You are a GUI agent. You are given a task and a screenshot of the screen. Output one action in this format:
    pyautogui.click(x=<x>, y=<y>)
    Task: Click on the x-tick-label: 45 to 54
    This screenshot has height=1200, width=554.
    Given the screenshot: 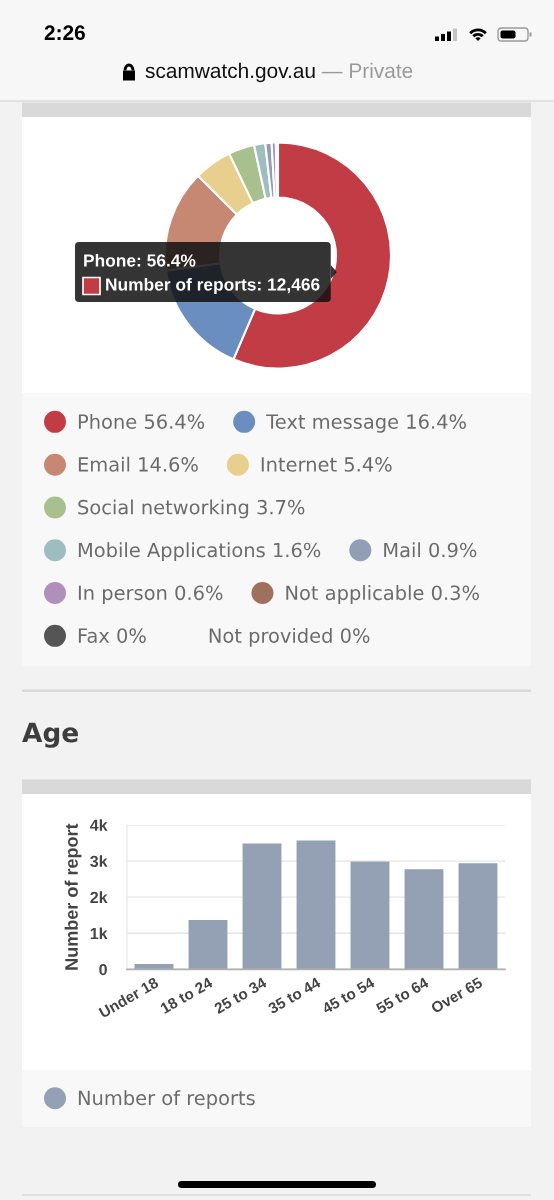 What is the action you would take?
    pyautogui.click(x=348, y=995)
    